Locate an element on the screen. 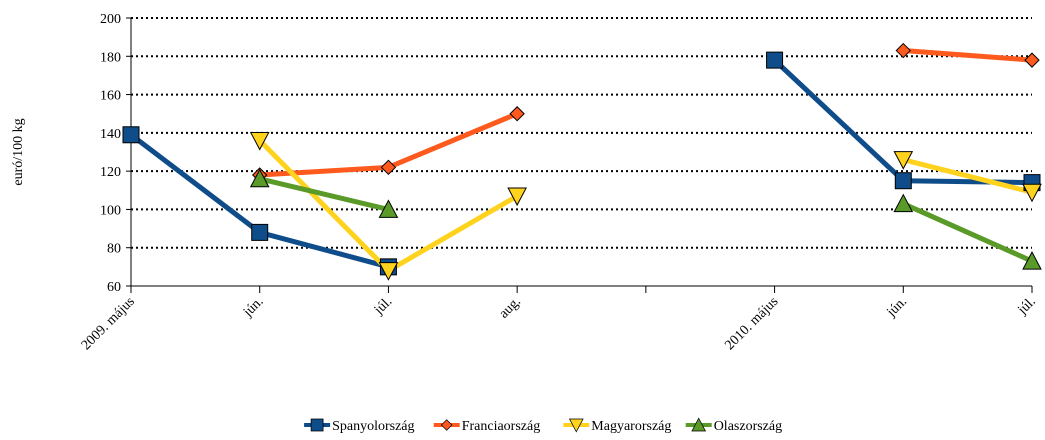 The image size is (1045, 440). y-tick-label: 160 is located at coordinates (110, 96).